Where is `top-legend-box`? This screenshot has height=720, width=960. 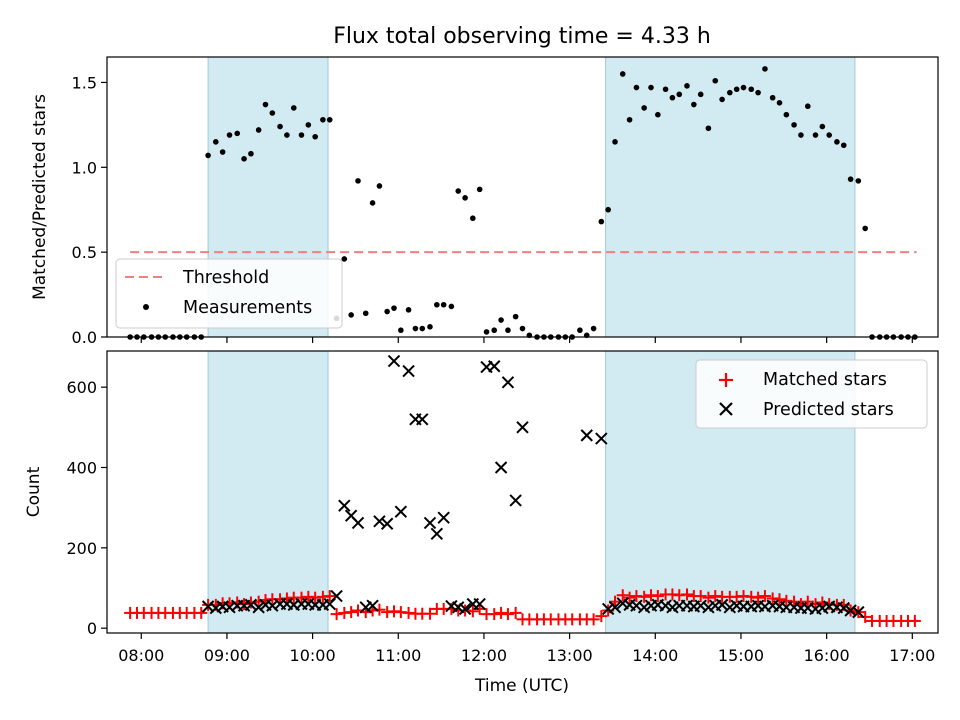 top-legend-box is located at coordinates (229, 293).